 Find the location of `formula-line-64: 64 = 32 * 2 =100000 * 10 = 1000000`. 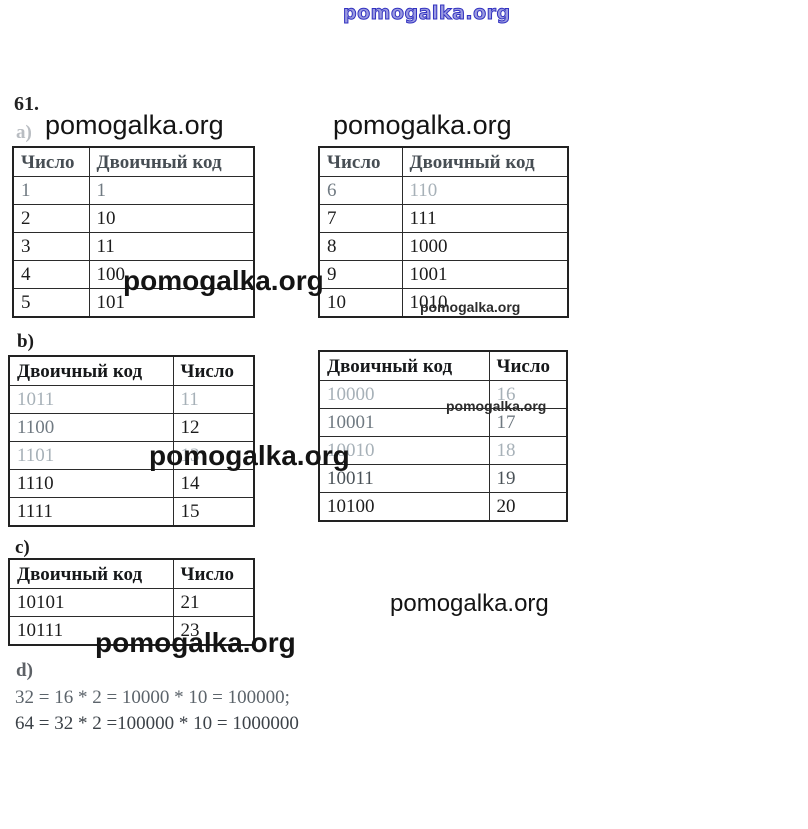

formula-line-64: 64 = 32 * 2 =100000 * 10 = 1000000 is located at coordinates (157, 723).